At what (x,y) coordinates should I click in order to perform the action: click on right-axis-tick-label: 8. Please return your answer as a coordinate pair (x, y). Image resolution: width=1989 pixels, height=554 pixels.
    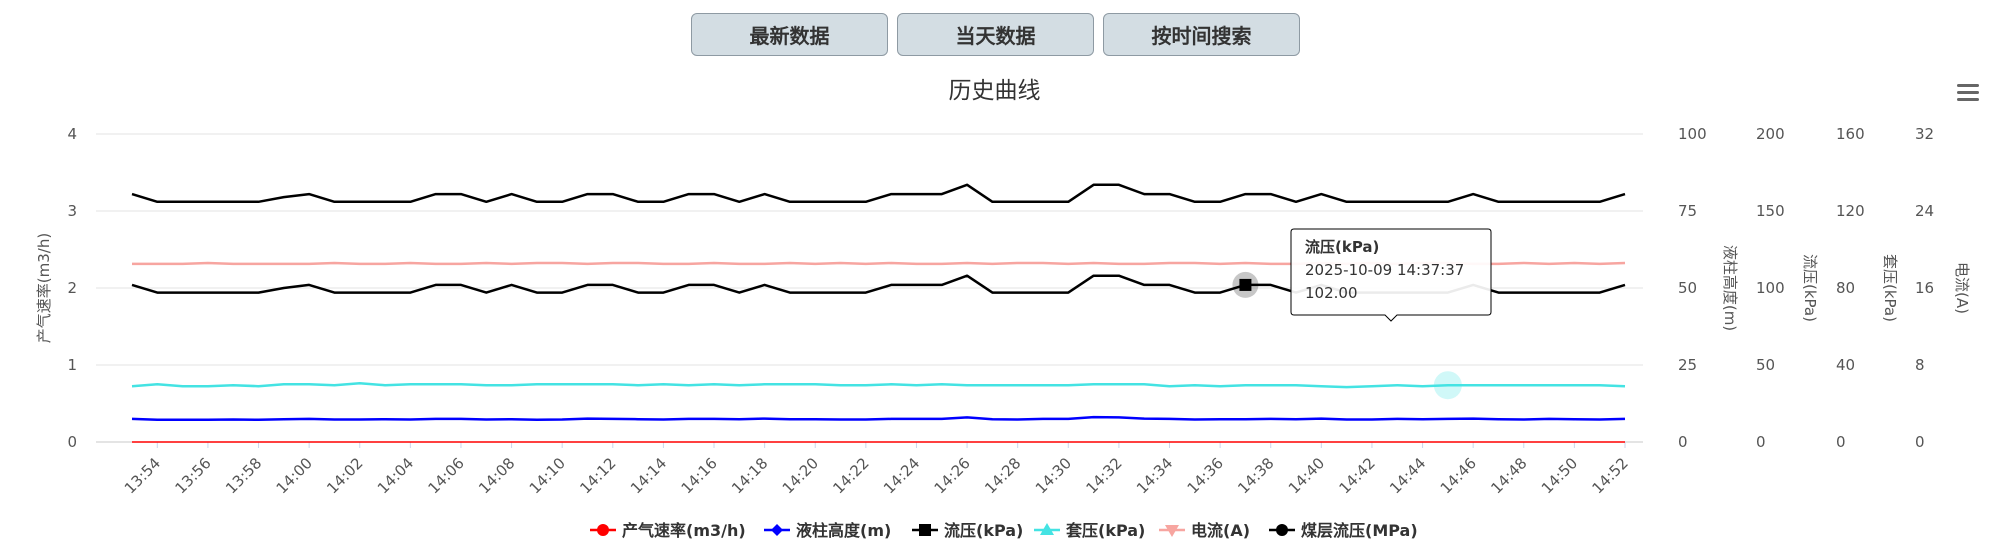
    Looking at the image, I should click on (1920, 365).